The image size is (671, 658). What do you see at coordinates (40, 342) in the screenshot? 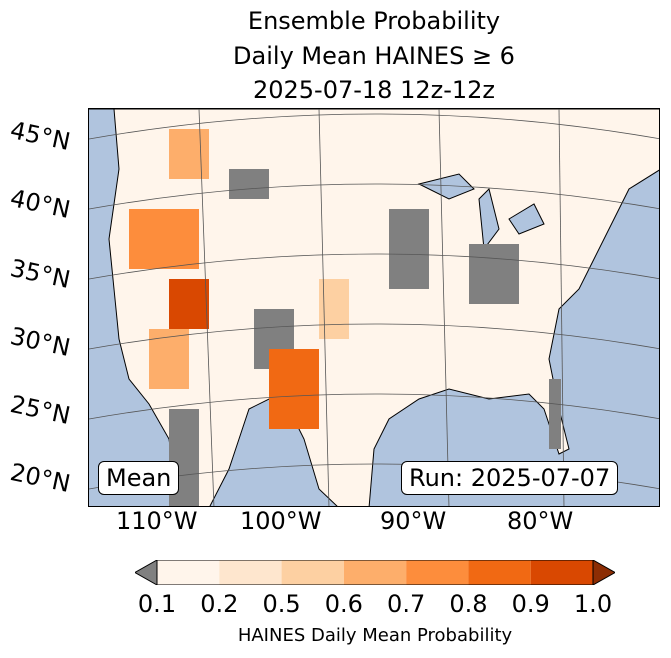
I see `lat-label: 30°N` at bounding box center [40, 342].